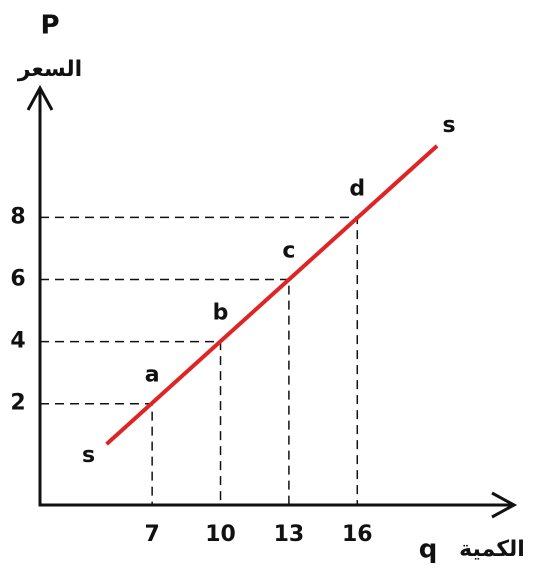  Describe the element at coordinates (221, 313) in the screenshot. I see `point-label: b` at that location.